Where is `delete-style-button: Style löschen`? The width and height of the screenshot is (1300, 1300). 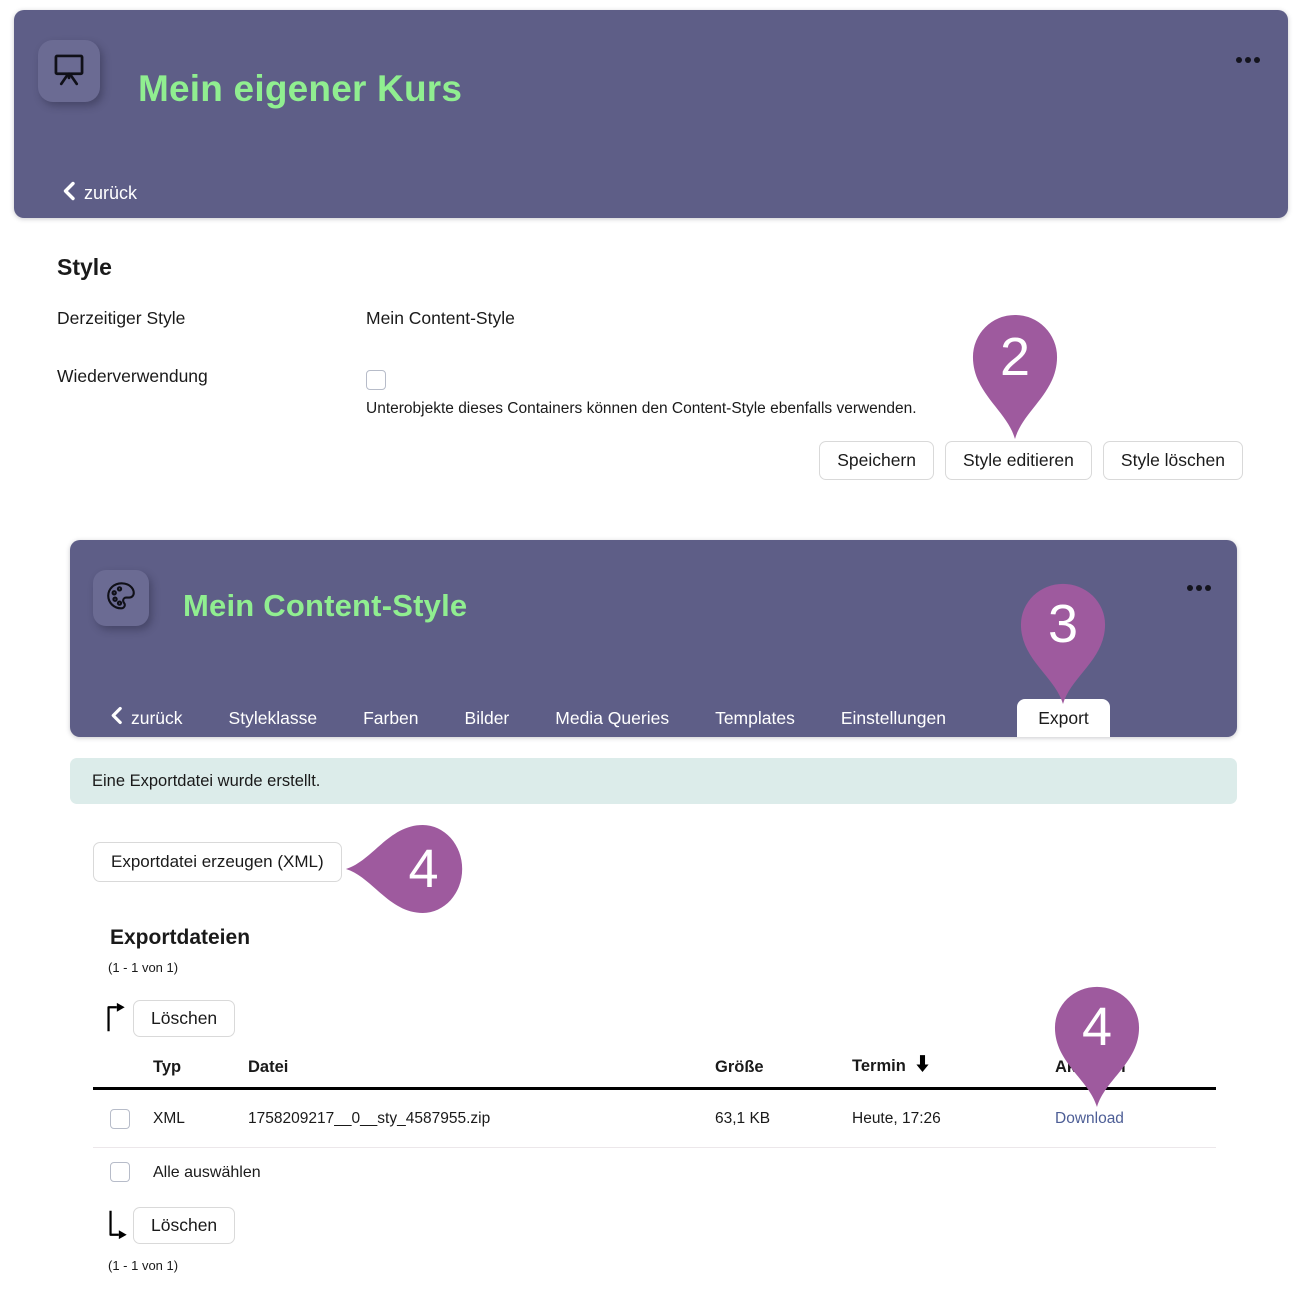
delete-style-button: Style löschen is located at coordinates (1172, 460).